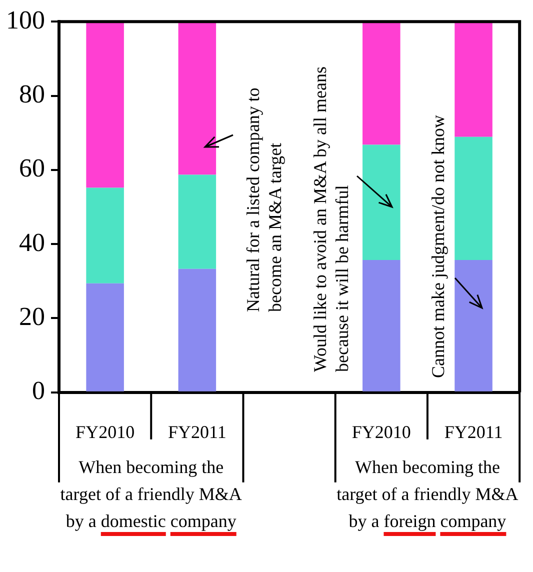 This screenshot has width=533, height=572. What do you see at coordinates (32, 94) in the screenshot?
I see `y-tick-label: 80` at bounding box center [32, 94].